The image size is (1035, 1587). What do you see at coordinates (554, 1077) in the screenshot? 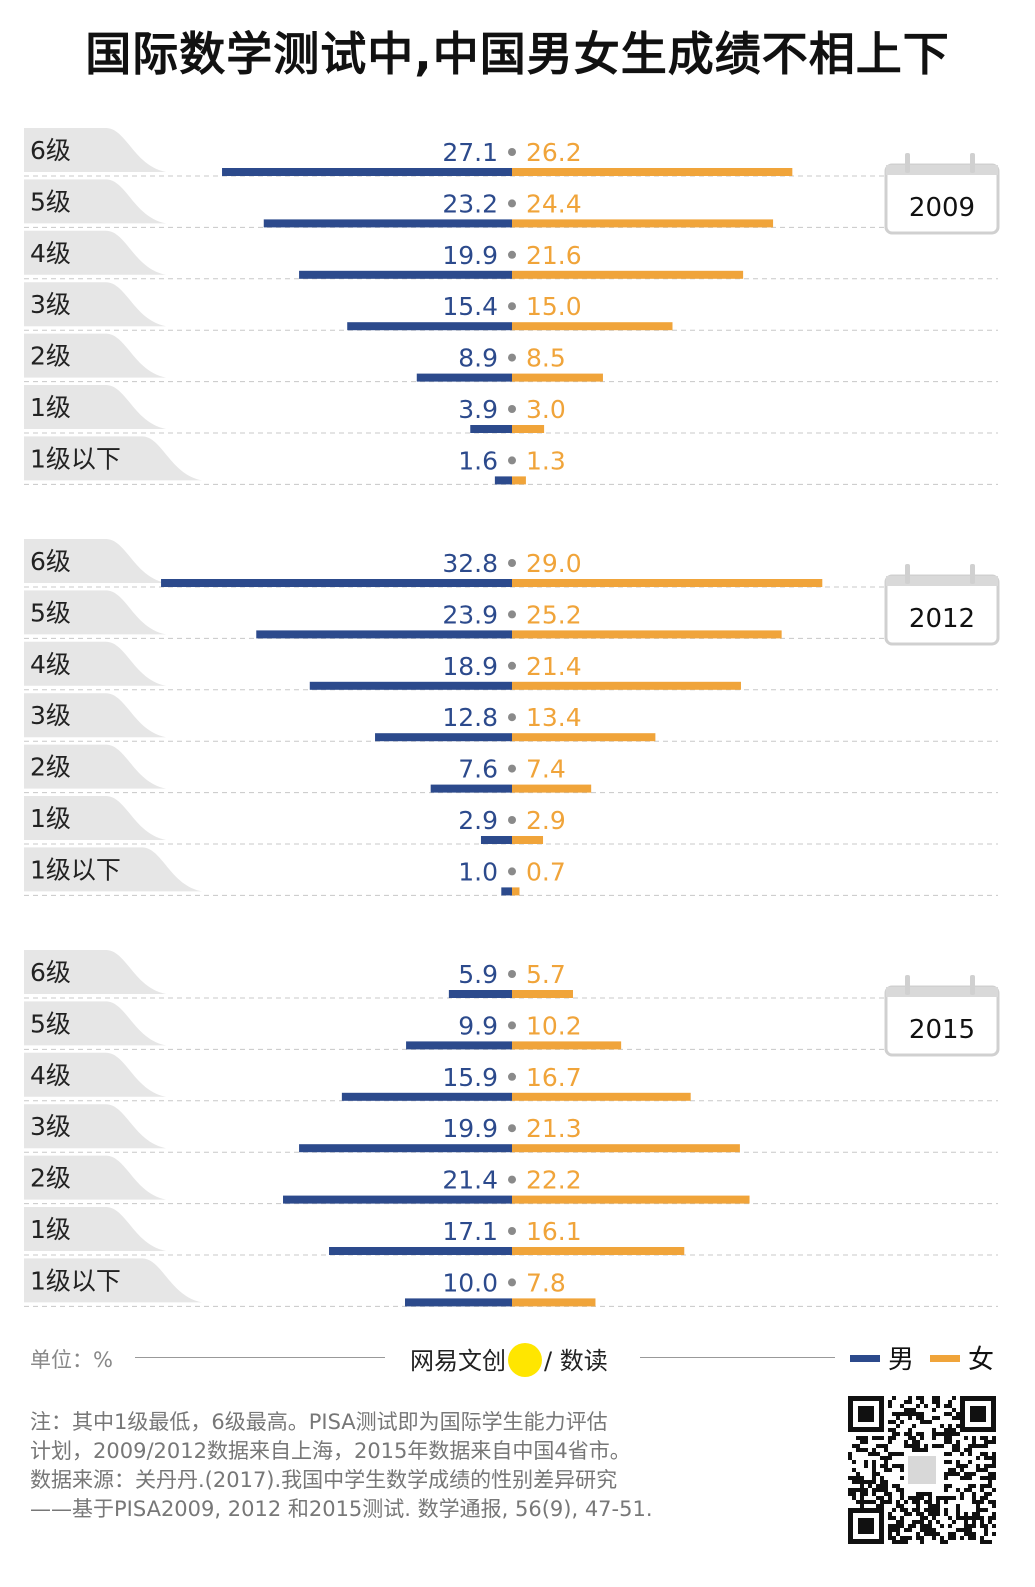
I see `value-label-female: 16.7` at bounding box center [554, 1077].